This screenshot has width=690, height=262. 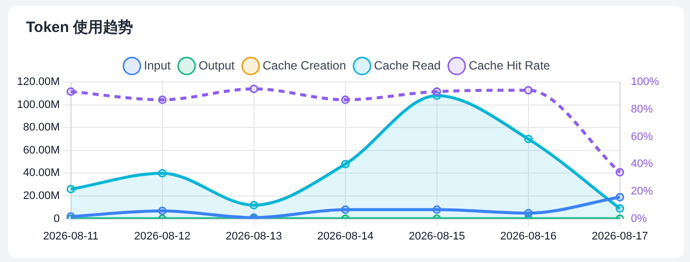 I want to click on y-tick-label: 0, so click(x=57, y=218).